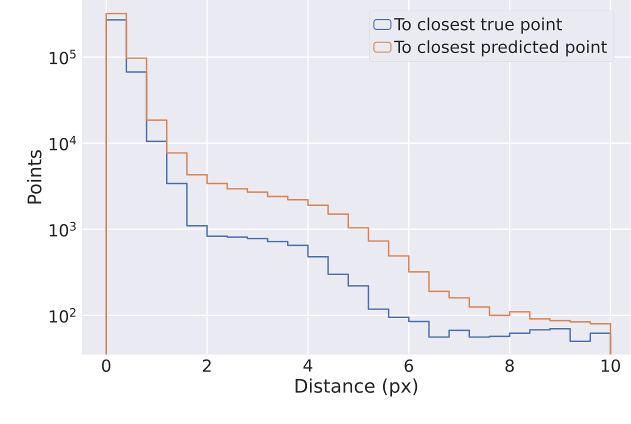  What do you see at coordinates (206, 365) in the screenshot?
I see `x-tick-label: 2` at bounding box center [206, 365].